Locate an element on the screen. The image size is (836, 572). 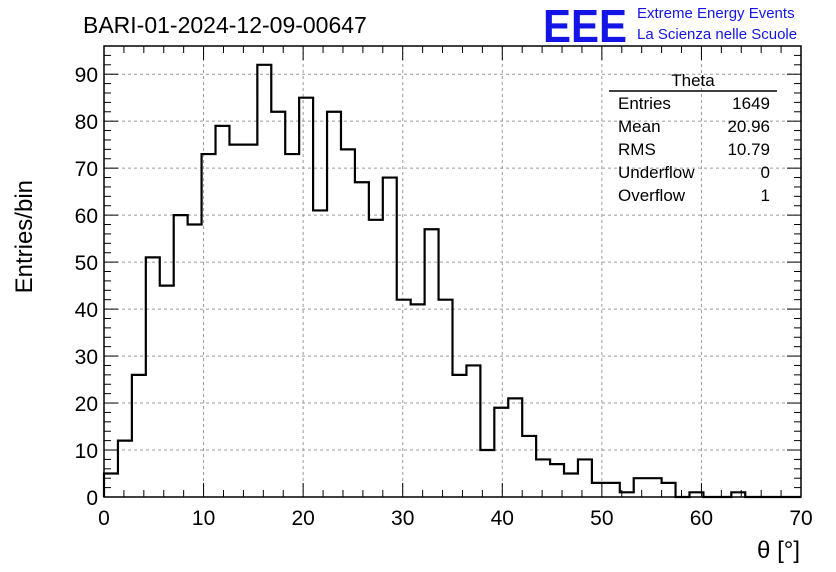
x-tick-label: 20 is located at coordinates (302, 518).